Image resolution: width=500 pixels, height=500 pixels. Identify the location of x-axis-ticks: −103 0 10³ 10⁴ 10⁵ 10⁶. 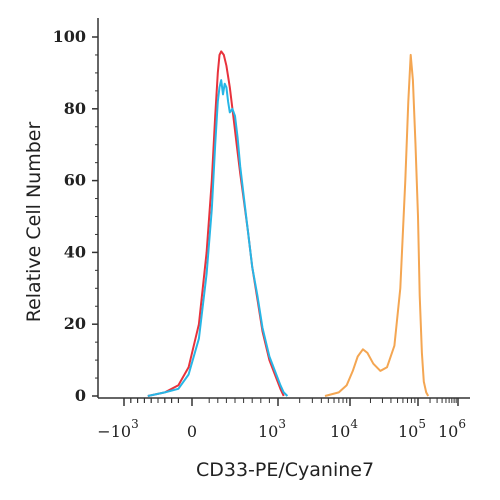
(281, 419).